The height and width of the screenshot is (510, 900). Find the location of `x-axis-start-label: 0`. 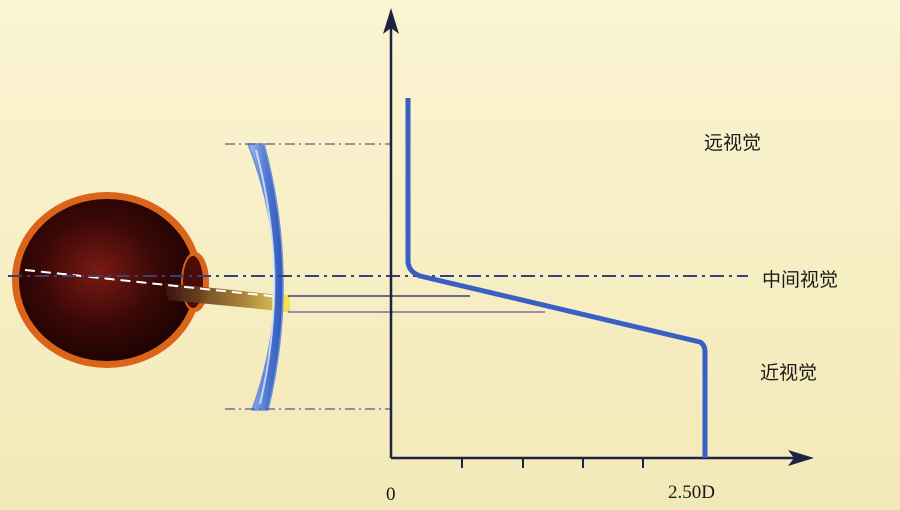

x-axis-start-label: 0 is located at coordinates (391, 494).